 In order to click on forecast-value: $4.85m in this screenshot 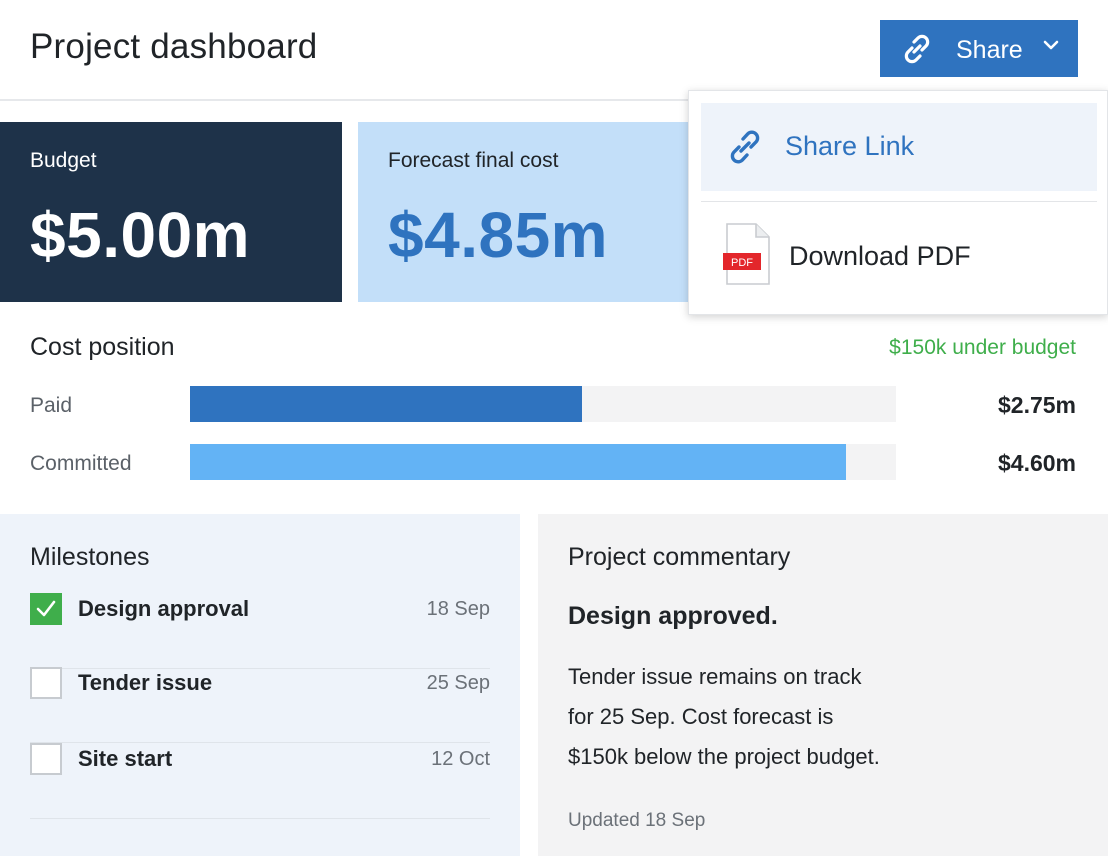, I will do `click(498, 235)`.